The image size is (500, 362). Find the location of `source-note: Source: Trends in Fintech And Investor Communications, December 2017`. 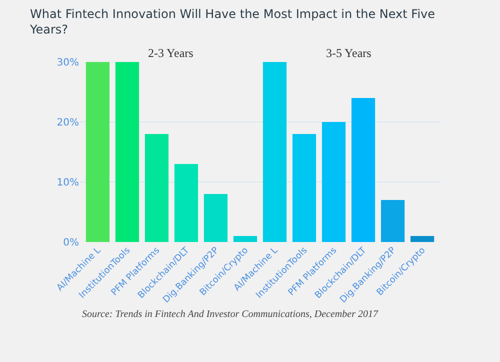

source-note: Source: Trends in Fintech And Investor Communications, December 2017 is located at coordinates (230, 314).